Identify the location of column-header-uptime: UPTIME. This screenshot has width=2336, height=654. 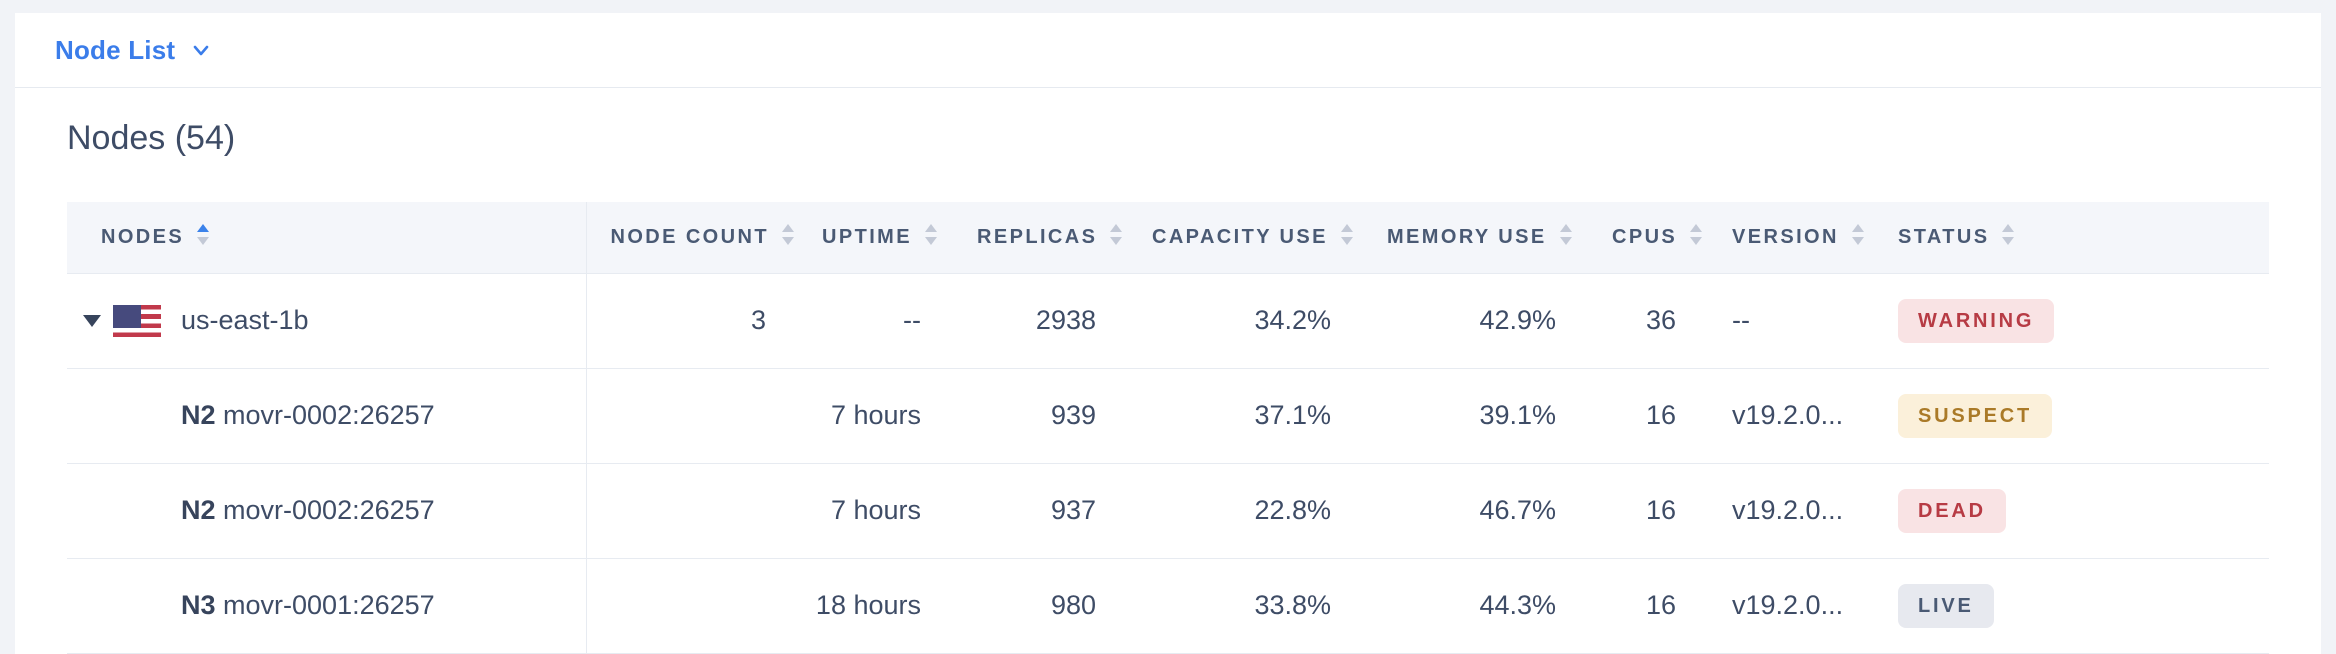
(875, 238).